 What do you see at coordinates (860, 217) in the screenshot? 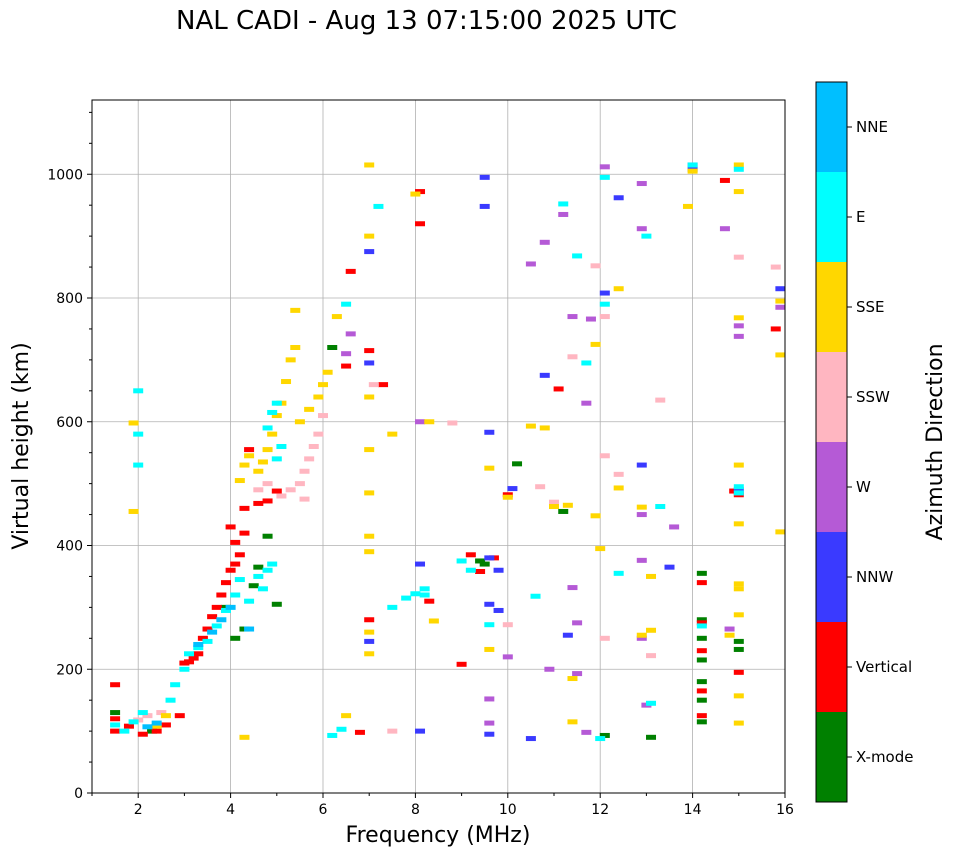
I see `colorbar-tick-label: E` at bounding box center [860, 217].